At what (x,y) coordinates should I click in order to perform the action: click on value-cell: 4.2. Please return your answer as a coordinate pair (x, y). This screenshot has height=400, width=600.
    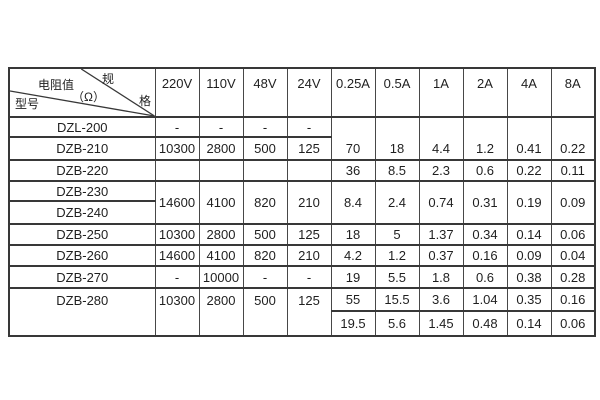
    Looking at the image, I should click on (353, 255).